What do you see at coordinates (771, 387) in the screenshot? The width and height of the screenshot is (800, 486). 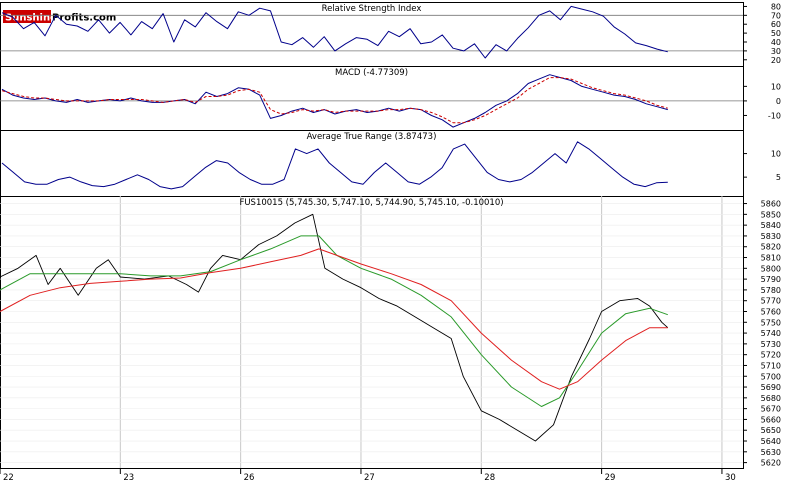 I see `y-tick-label: 5690` at bounding box center [771, 387].